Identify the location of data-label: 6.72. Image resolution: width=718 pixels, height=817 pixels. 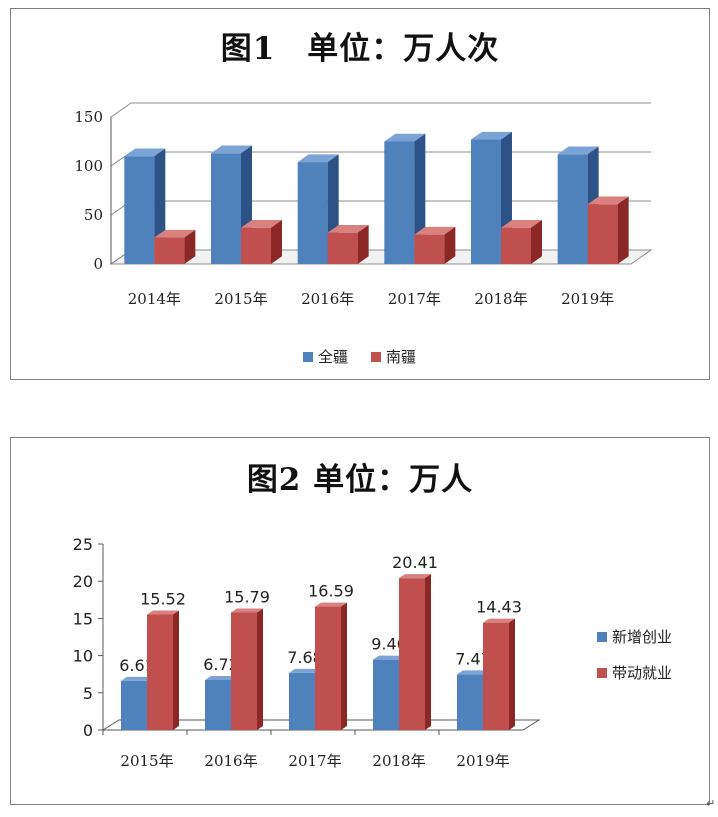
(221, 664).